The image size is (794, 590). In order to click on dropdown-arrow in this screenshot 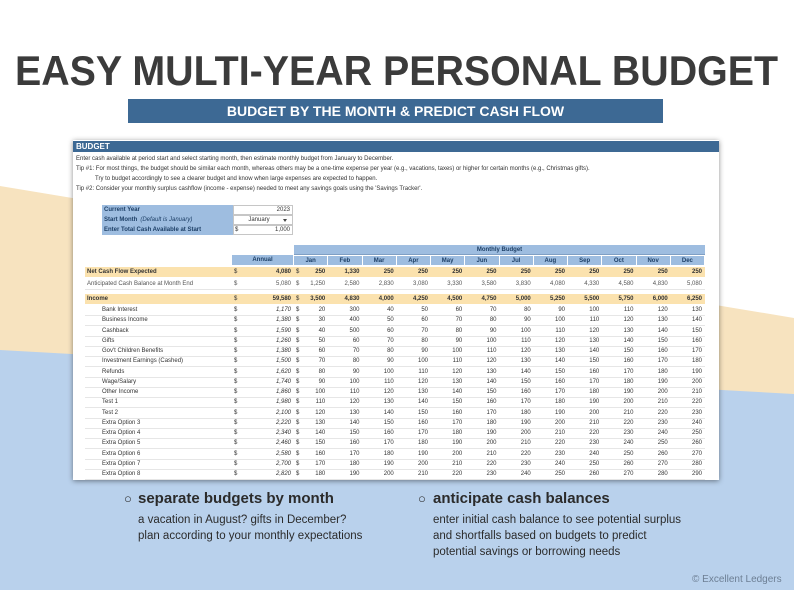, I will do `click(285, 220)`.